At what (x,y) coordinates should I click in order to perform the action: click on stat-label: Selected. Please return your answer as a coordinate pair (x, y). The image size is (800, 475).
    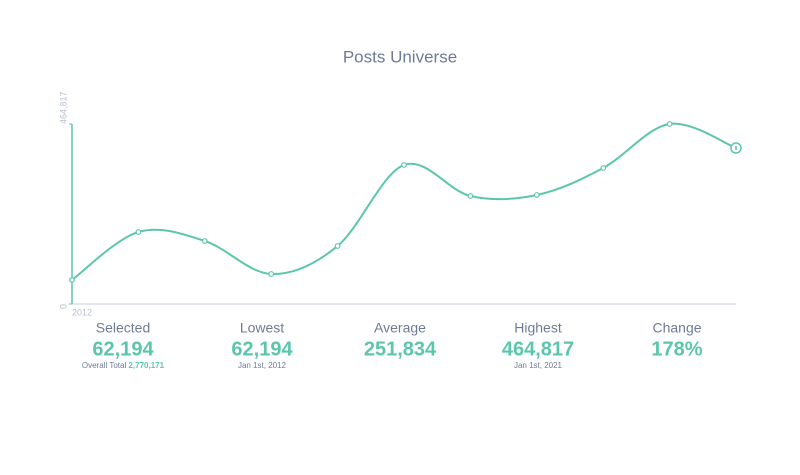
    Looking at the image, I should click on (123, 328).